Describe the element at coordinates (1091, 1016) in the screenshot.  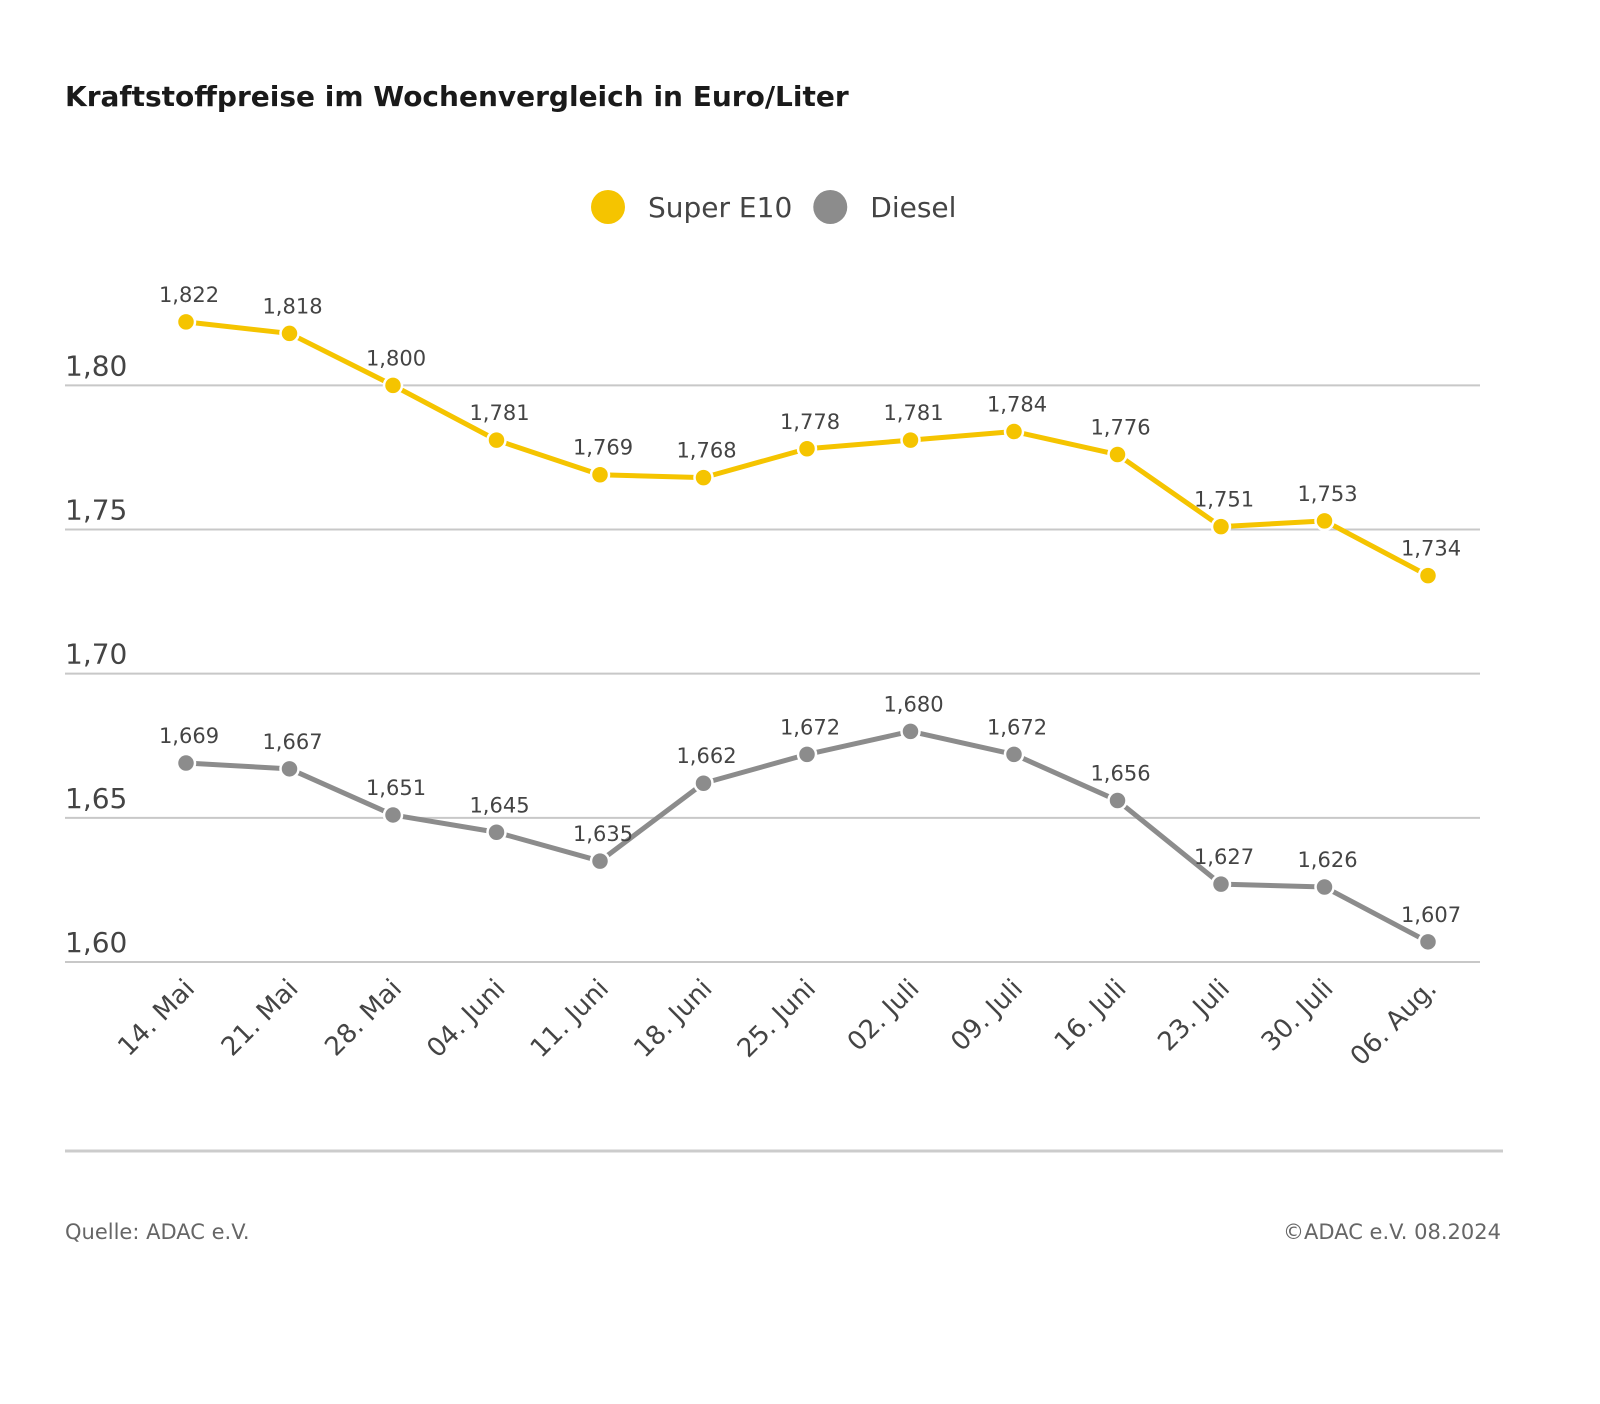
I see `x-tick-label: 16. Juli` at that location.